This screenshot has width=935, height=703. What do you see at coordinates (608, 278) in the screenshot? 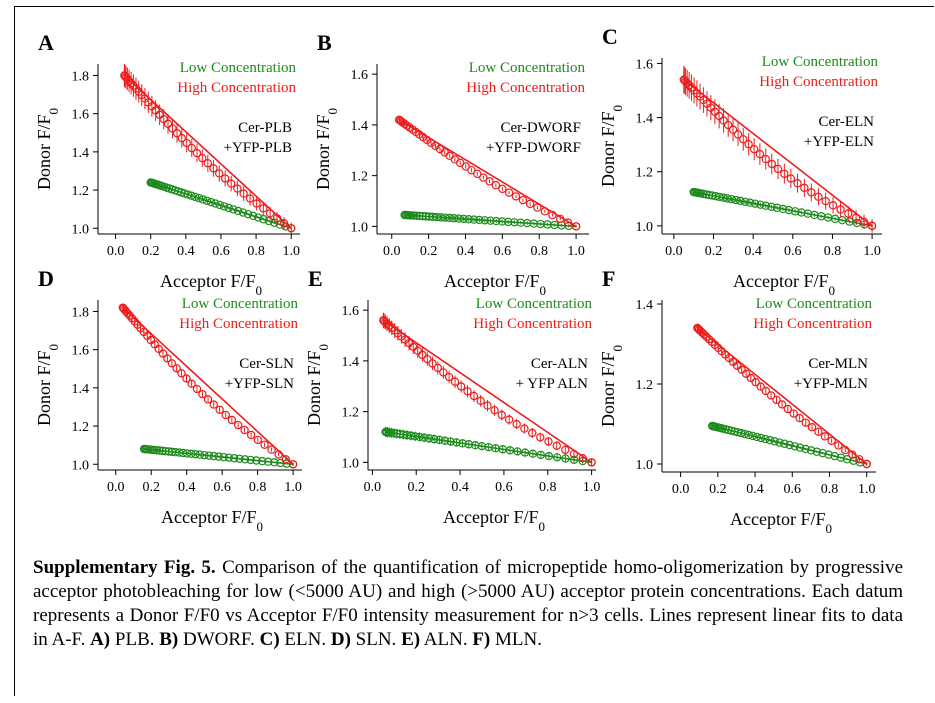
I see `panel-letter: F` at bounding box center [608, 278].